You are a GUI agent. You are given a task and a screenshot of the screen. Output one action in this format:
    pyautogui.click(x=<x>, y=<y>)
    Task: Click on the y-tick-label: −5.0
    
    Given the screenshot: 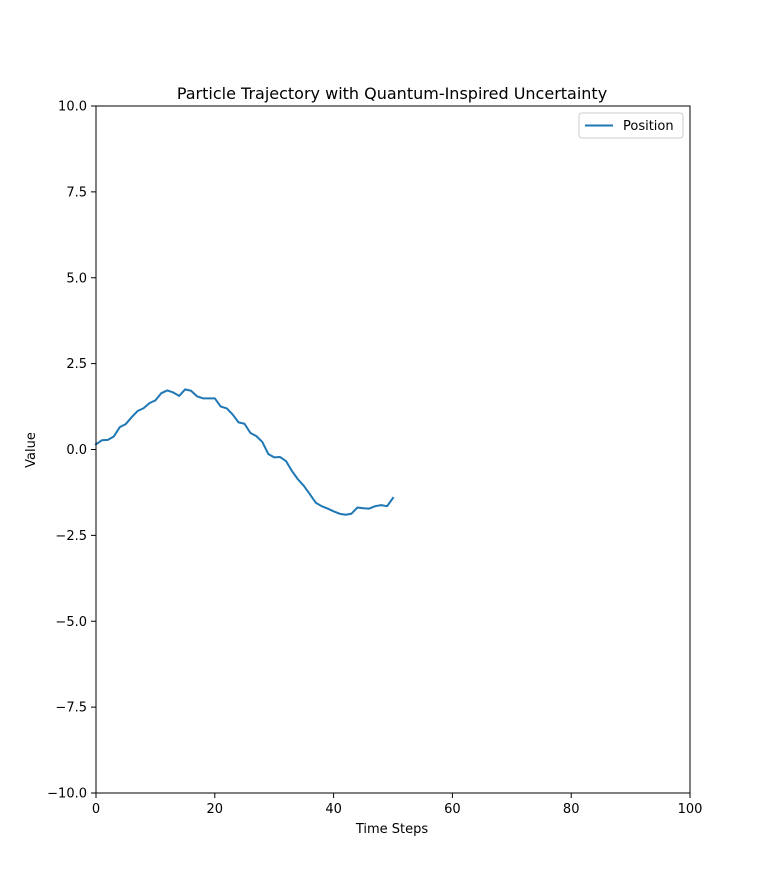 What is the action you would take?
    pyautogui.click(x=71, y=622)
    